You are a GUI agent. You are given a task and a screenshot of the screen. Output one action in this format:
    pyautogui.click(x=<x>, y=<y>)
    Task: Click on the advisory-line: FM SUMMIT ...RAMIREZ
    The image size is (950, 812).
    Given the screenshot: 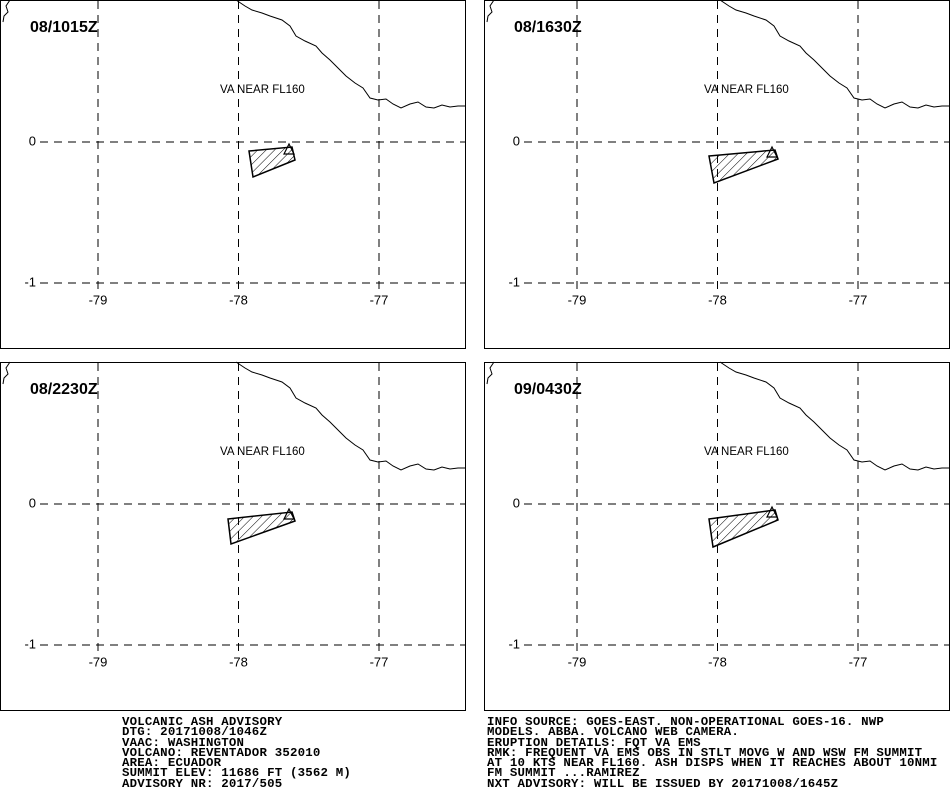 What is the action you would take?
    pyautogui.click(x=563, y=773)
    